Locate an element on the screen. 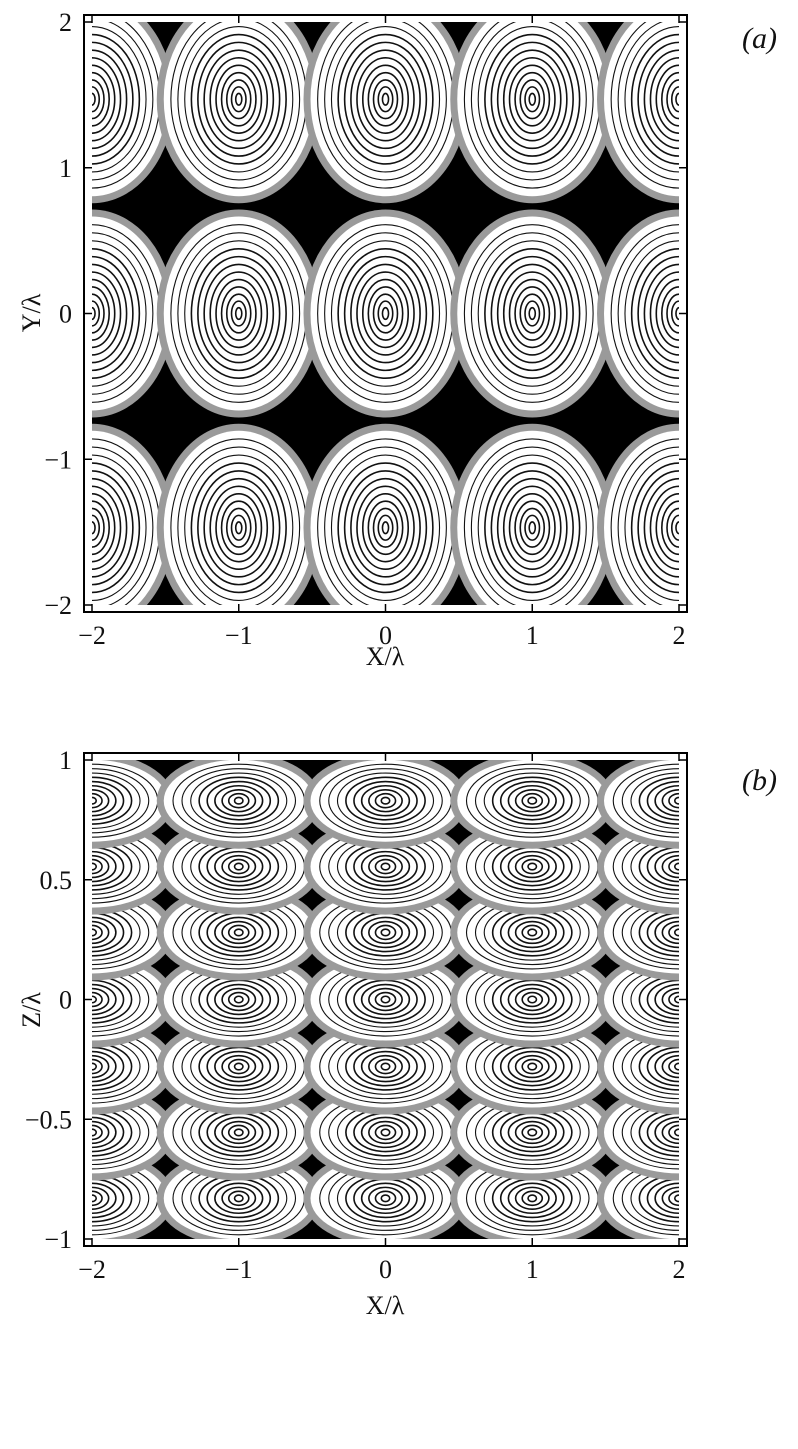 The width and height of the screenshot is (798, 1449). a-y-tick-label: −2 is located at coordinates (58, 605).